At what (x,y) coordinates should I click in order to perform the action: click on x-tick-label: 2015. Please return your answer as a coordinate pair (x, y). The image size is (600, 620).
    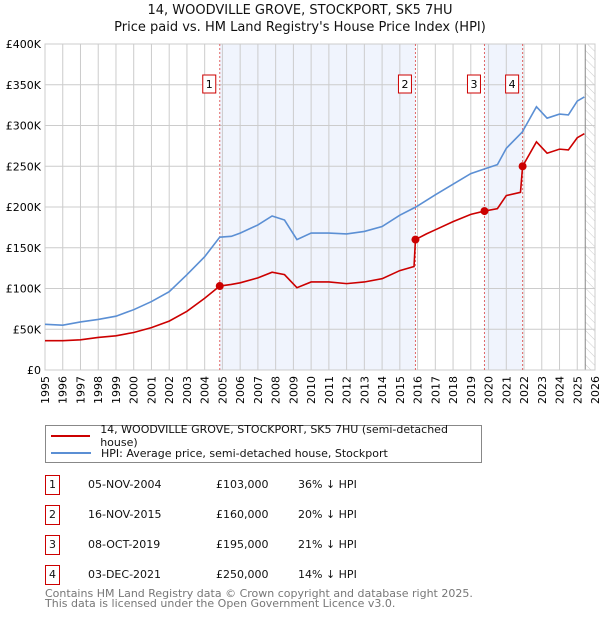
    Looking at the image, I should click on (400, 390).